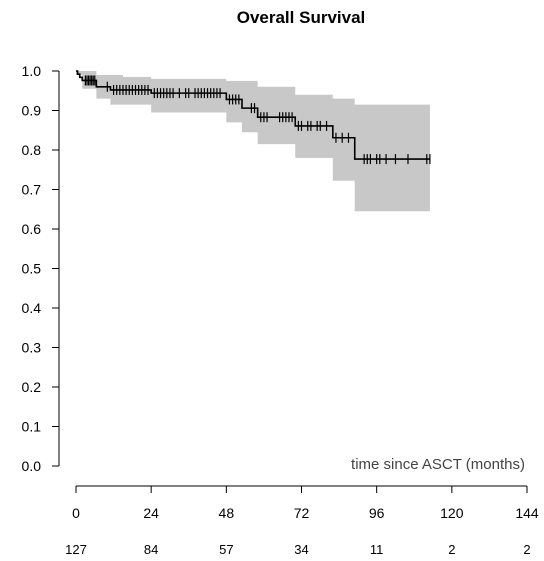 Image resolution: width=544 pixels, height=561 pixels. What do you see at coordinates (151, 513) in the screenshot?
I see `x-tick-label: 24` at bounding box center [151, 513].